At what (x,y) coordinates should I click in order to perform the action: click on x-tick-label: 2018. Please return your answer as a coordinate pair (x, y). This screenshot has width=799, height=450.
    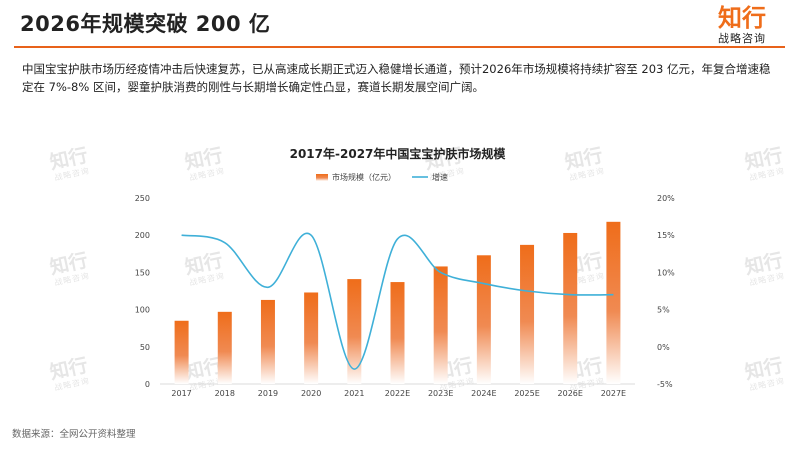
    Looking at the image, I should click on (225, 393).